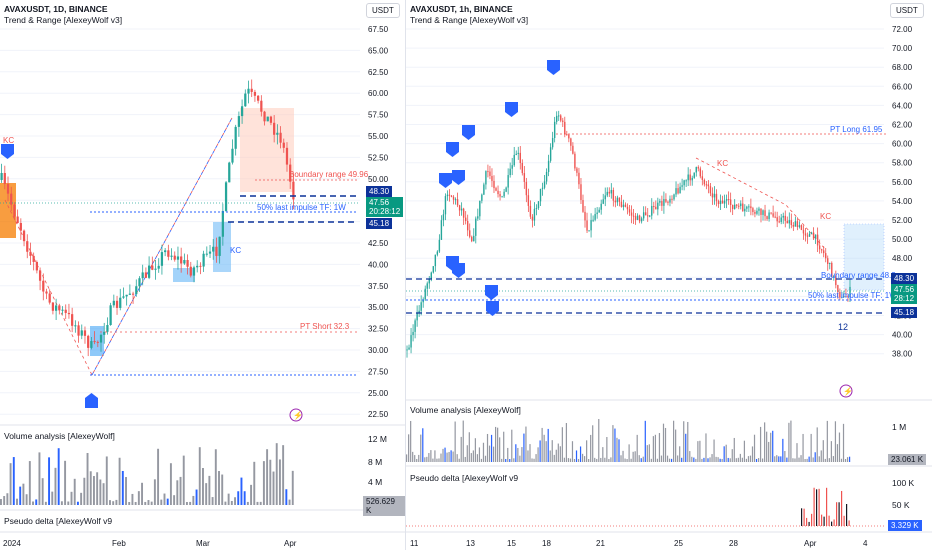  I want to click on right-delta-label: Pseudo delta [AlexeyWolf v9, so click(464, 478).